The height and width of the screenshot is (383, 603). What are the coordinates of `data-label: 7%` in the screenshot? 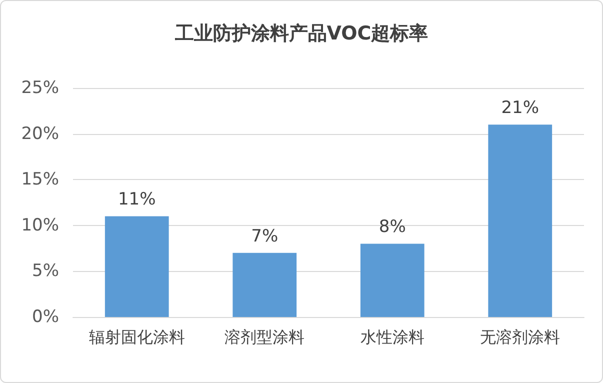 It's located at (264, 236).